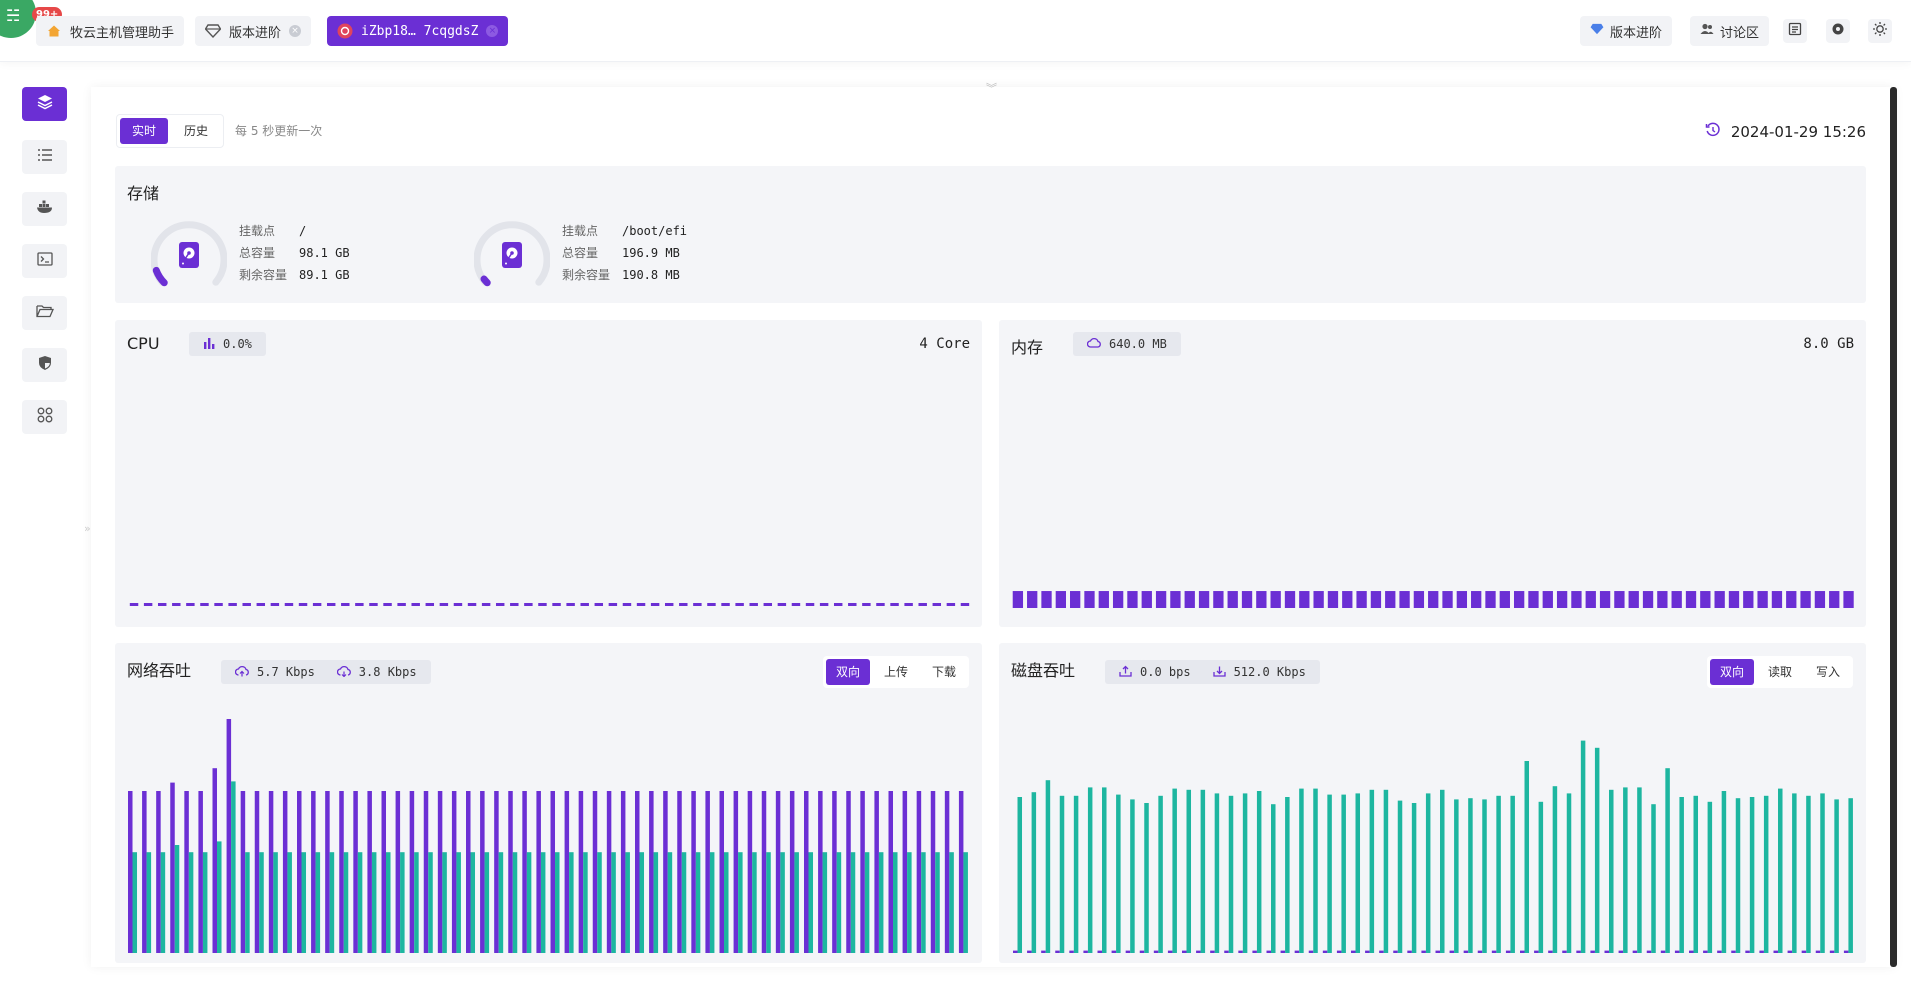  What do you see at coordinates (1730, 31) in the screenshot?
I see `forum-button: 讨论区` at bounding box center [1730, 31].